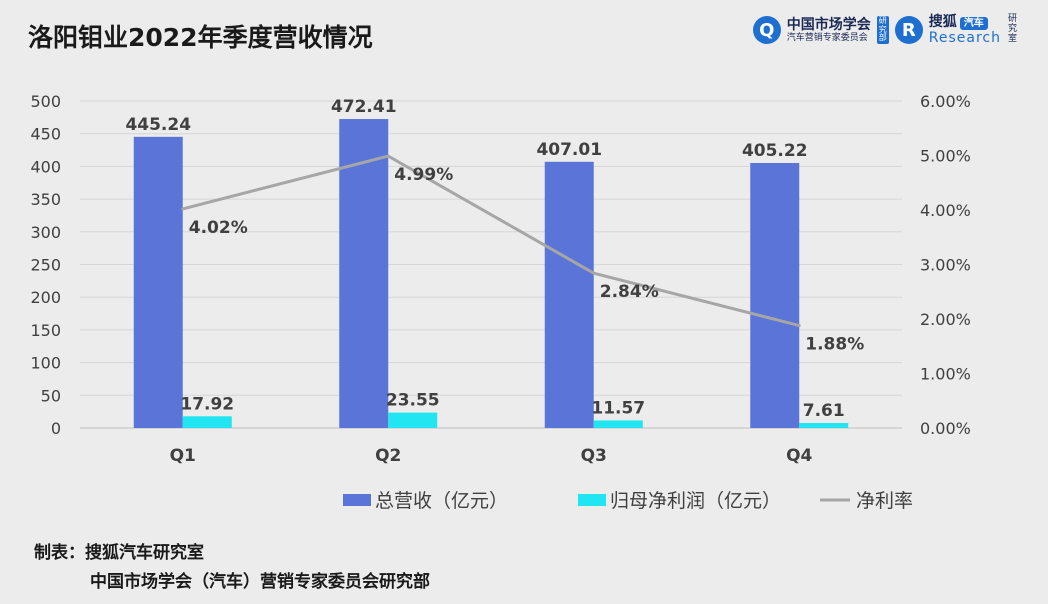 Image resolution: width=1048 pixels, height=604 pixels. I want to click on org2-badge: 汽车, so click(973, 23).